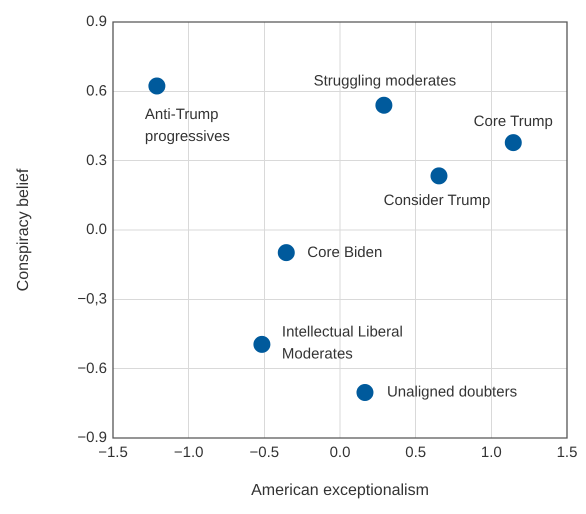 The width and height of the screenshot is (586, 514). What do you see at coordinates (452, 392) in the screenshot?
I see `annotation: Unaligned doubters` at bounding box center [452, 392].